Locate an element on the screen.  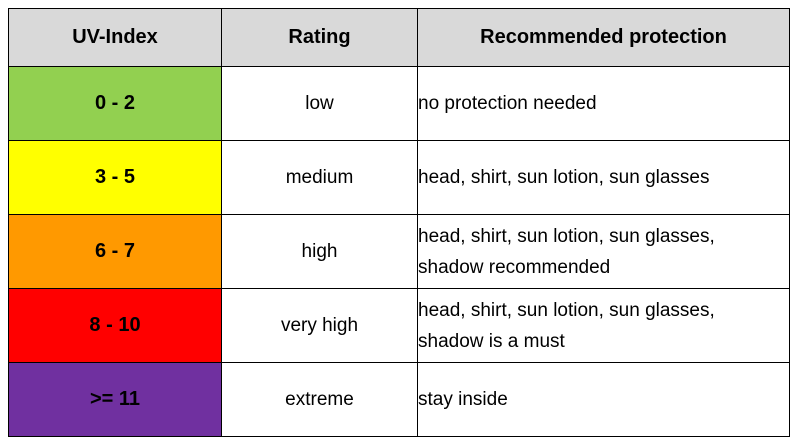
uv-range-cell: 0 - 2 is located at coordinates (115, 103).